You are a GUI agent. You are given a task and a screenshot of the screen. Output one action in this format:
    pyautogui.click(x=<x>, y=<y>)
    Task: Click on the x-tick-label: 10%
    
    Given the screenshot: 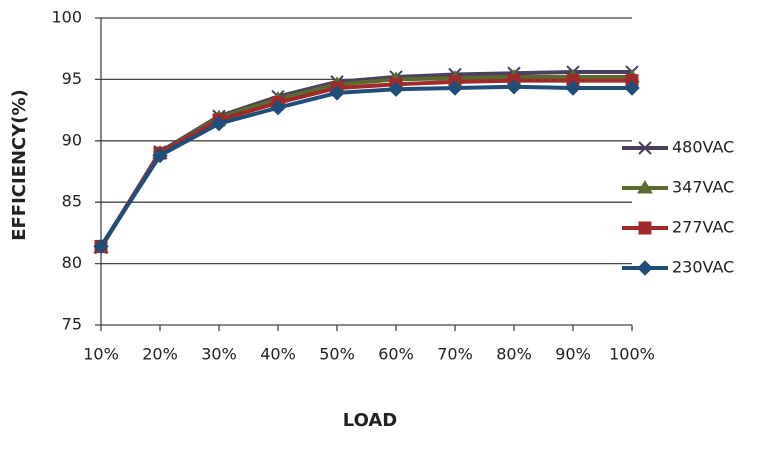 What is the action you would take?
    pyautogui.click(x=101, y=354)
    